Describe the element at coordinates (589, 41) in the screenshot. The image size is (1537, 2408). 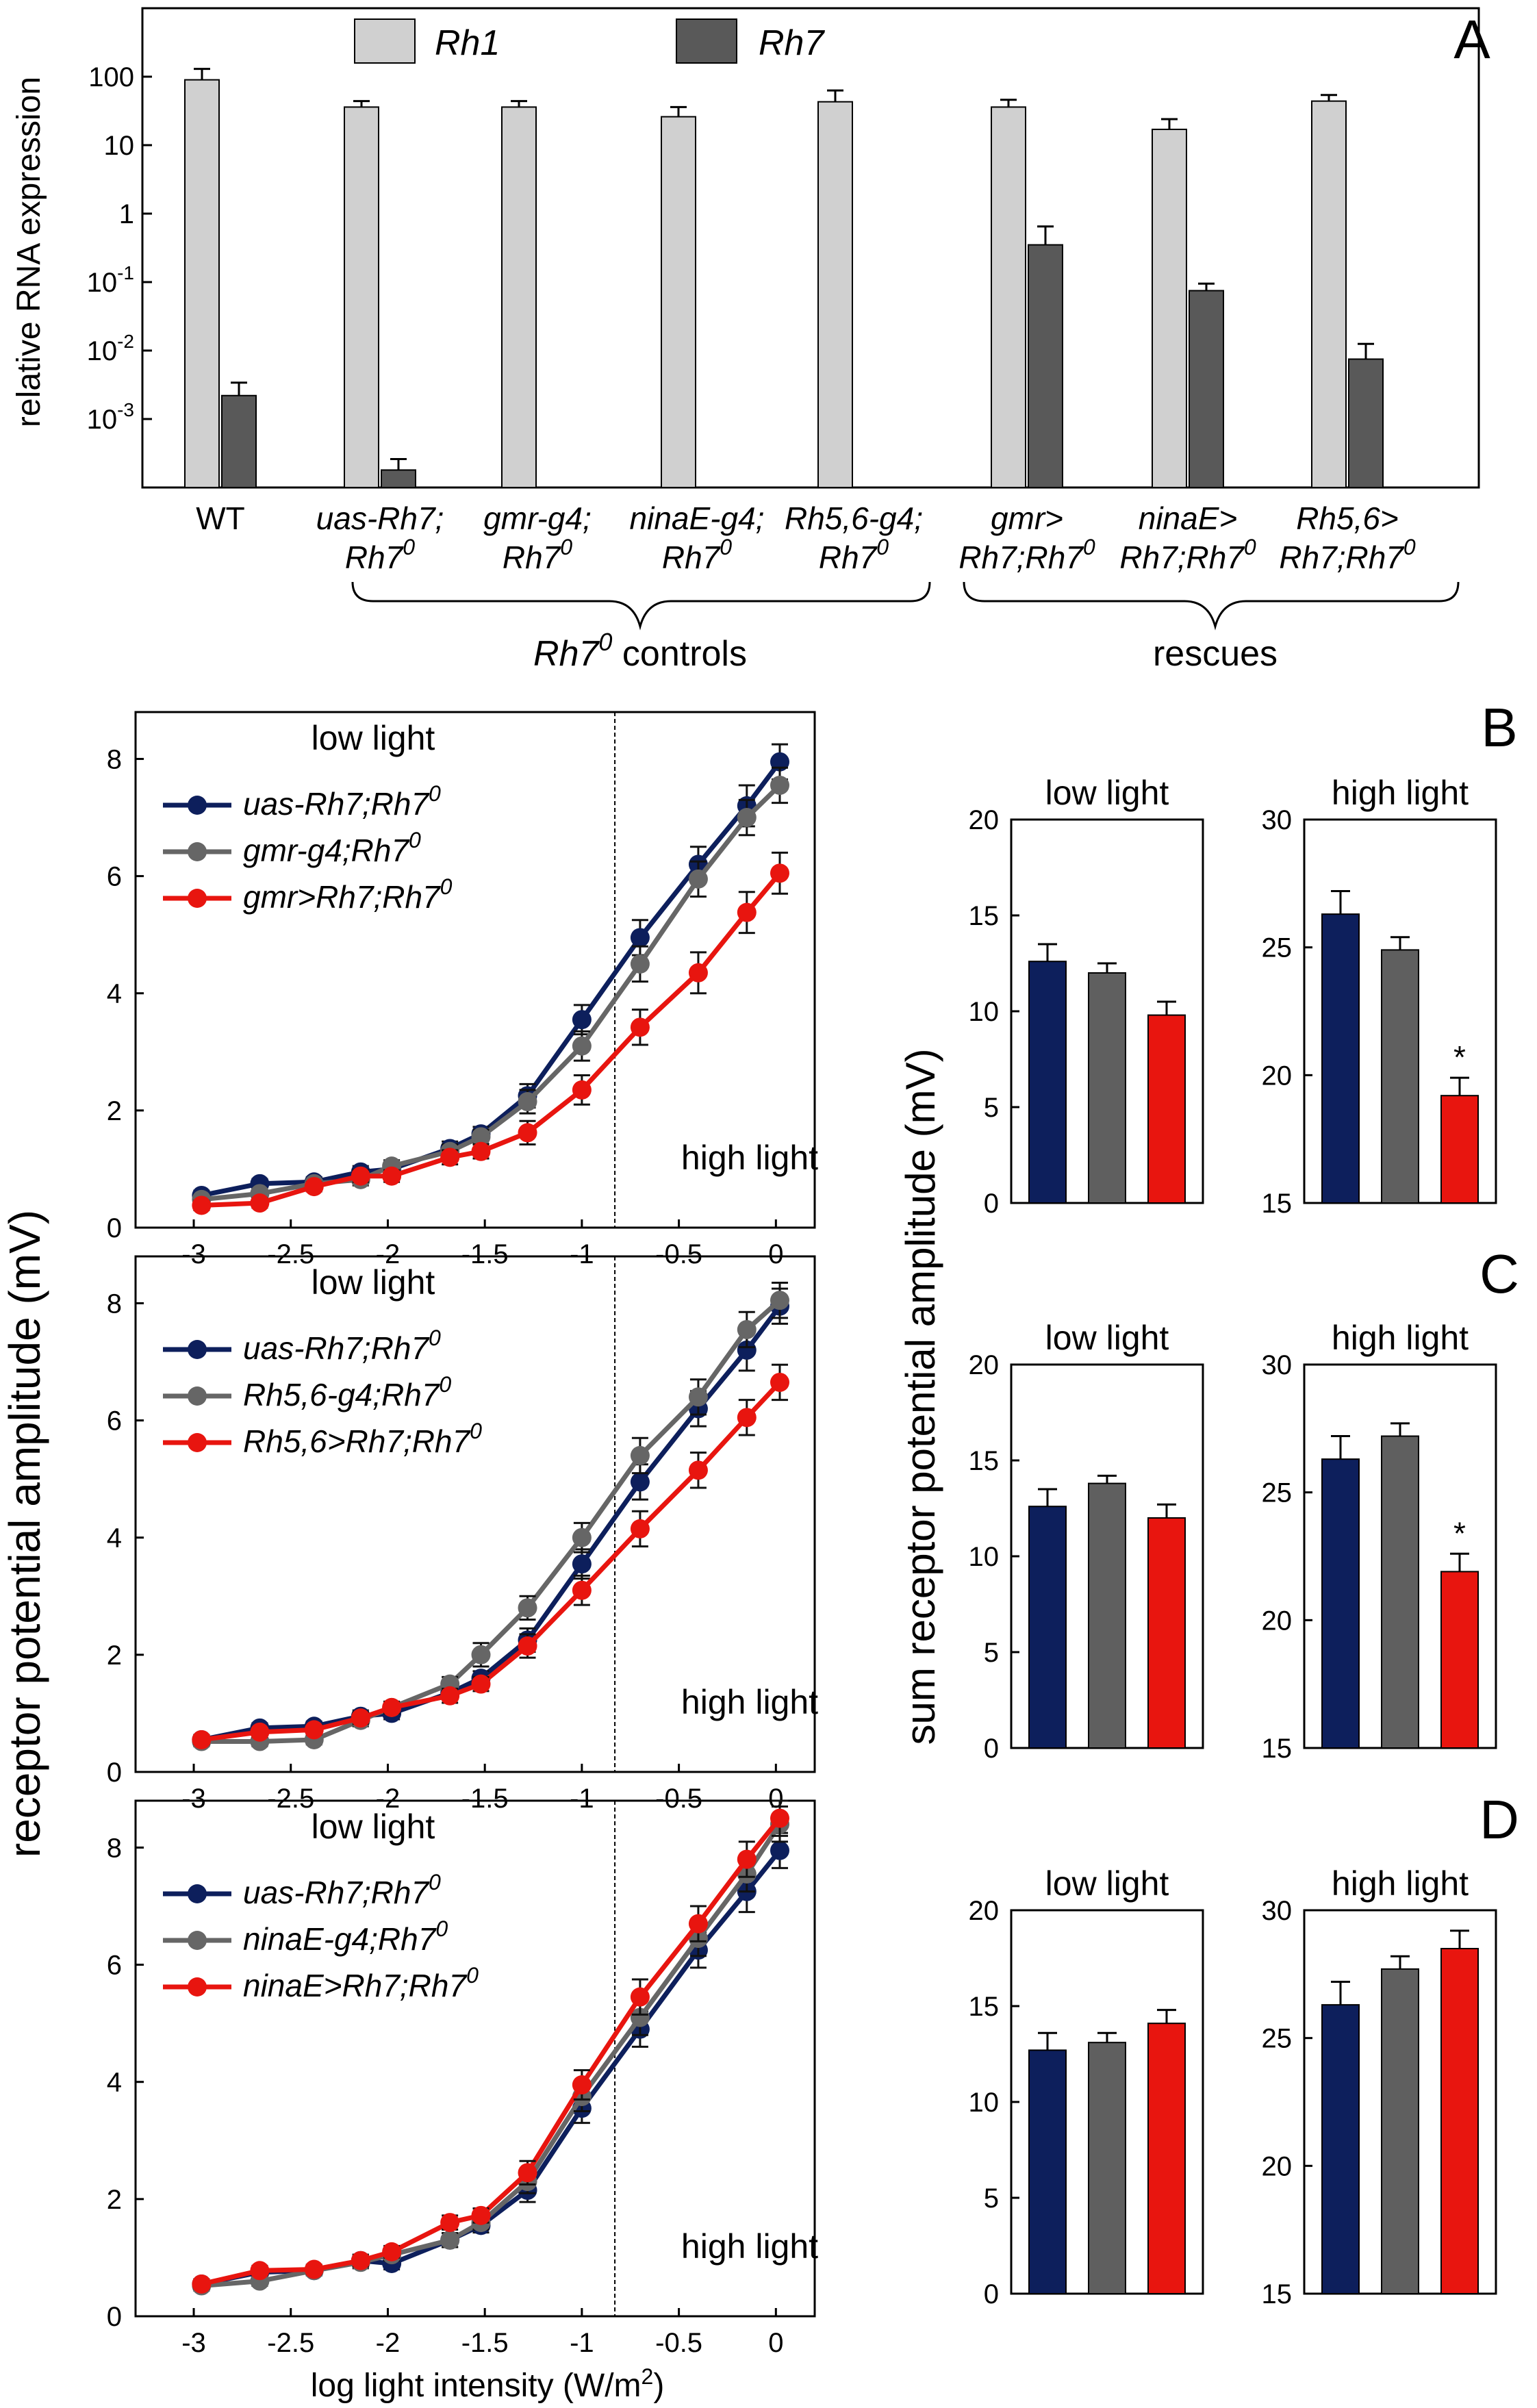
I see `panel-a-legend: Rh1 Rh7` at that location.